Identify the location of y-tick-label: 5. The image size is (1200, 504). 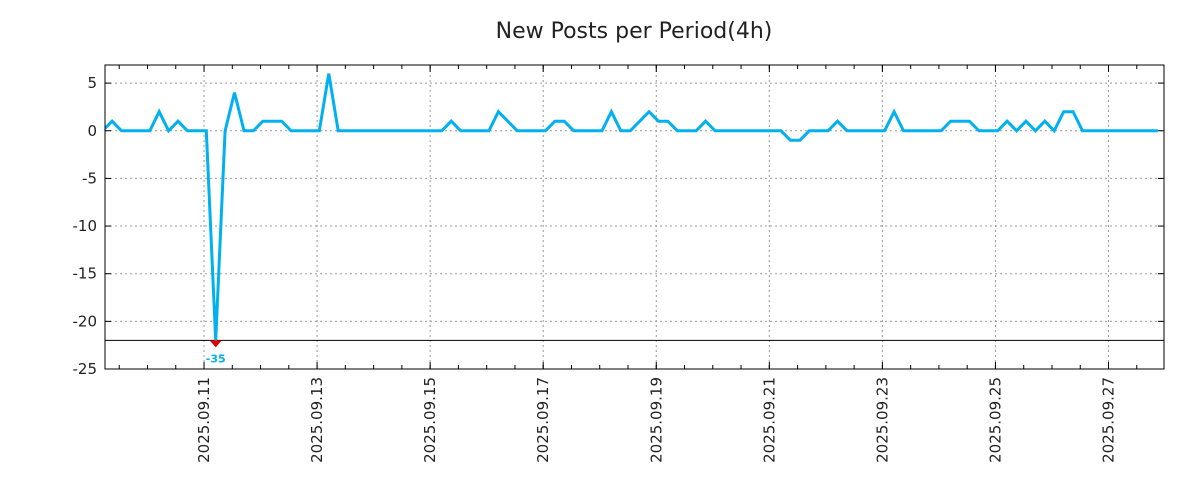
(92, 83).